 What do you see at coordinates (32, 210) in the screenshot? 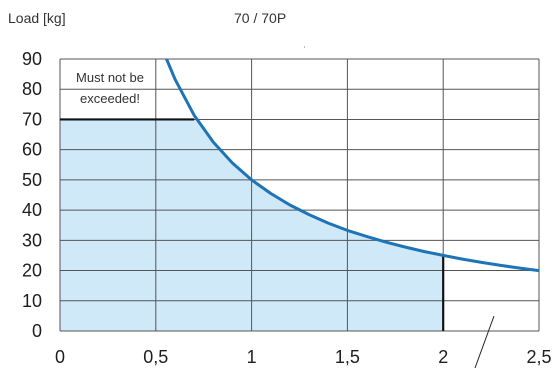
I see `y-tick-label: 40` at bounding box center [32, 210].